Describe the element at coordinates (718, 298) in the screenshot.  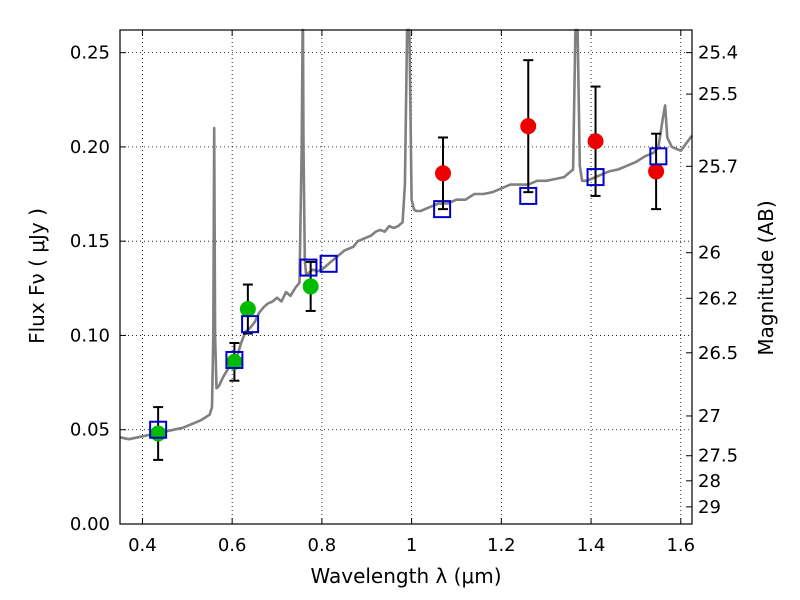
I see `y2-tick-label: 26.2` at that location.